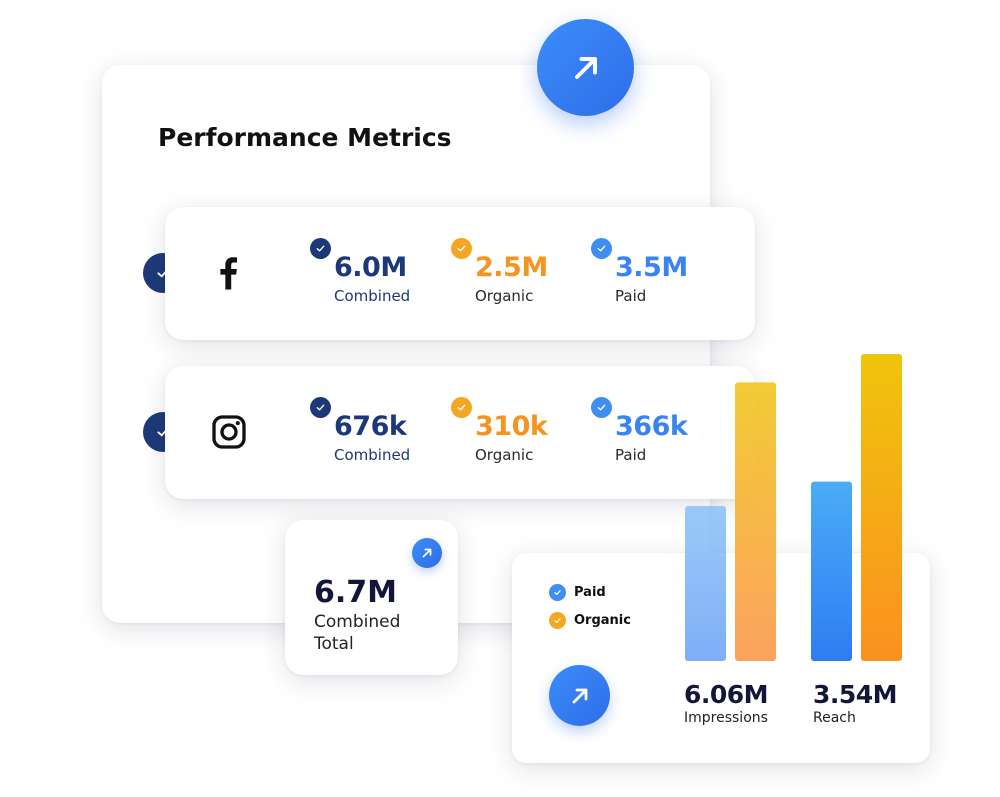 The height and width of the screenshot is (797, 1000). I want to click on instagram-icon, so click(229, 432).